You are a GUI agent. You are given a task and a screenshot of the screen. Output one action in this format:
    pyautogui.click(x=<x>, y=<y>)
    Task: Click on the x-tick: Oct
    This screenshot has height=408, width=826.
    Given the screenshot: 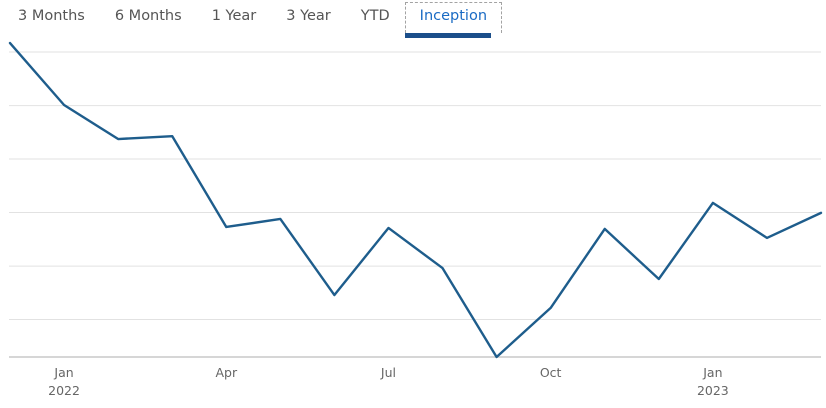 What is the action you would take?
    pyautogui.click(x=551, y=373)
    